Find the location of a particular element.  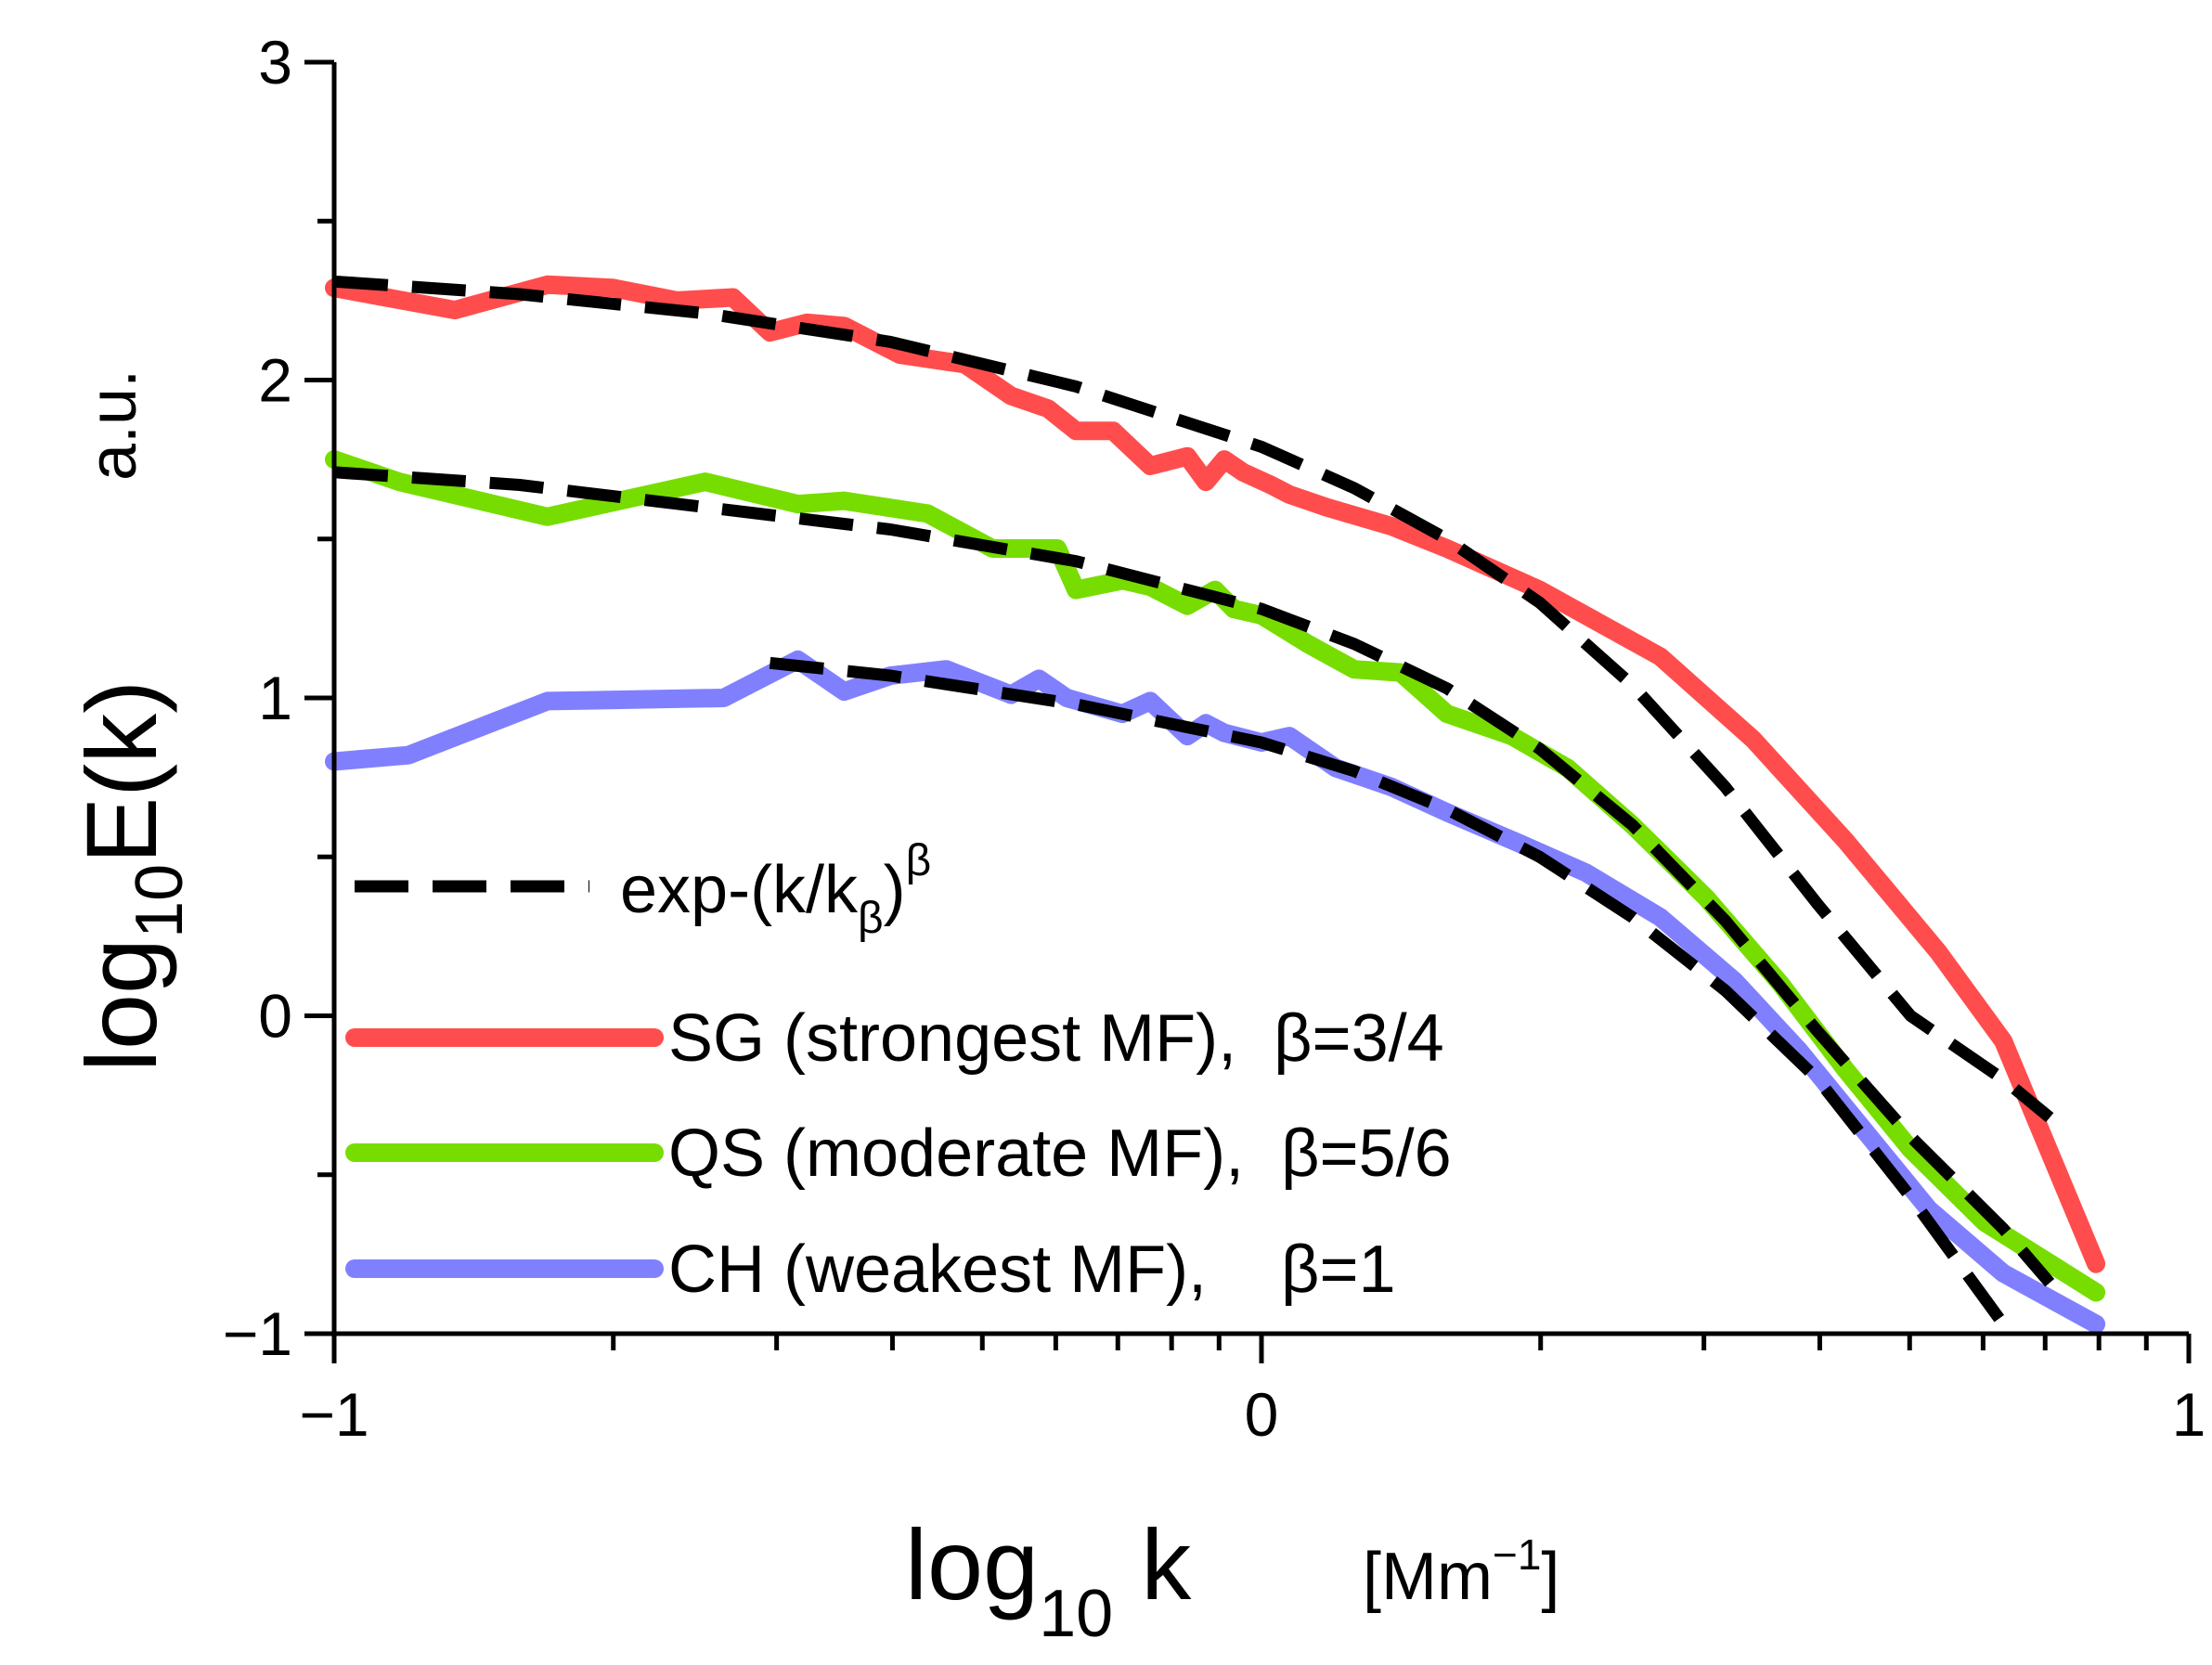

x-axis-unit: [Mm−1] is located at coordinates (1461, 1572).